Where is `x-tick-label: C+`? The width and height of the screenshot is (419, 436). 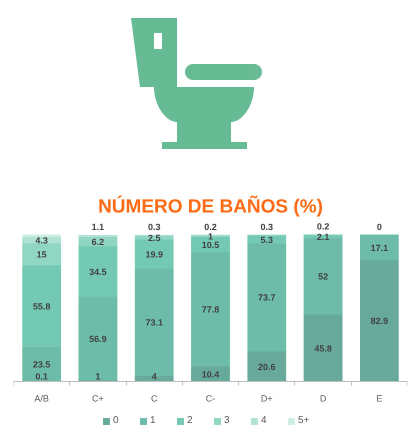 x-tick-label: C+ is located at coordinates (98, 399).